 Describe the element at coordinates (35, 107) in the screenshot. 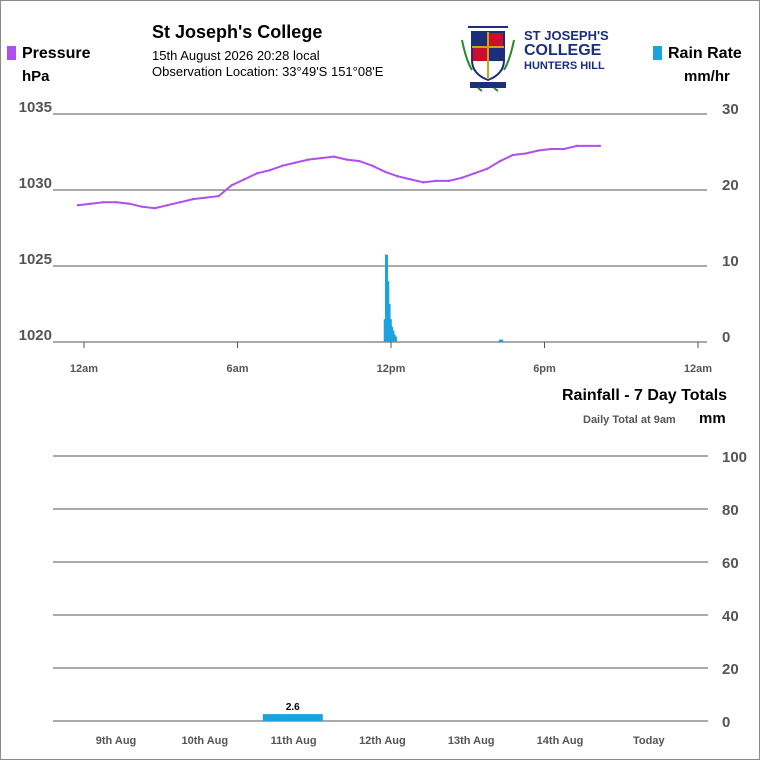

I see `pressure-tick-label: 1035` at that location.